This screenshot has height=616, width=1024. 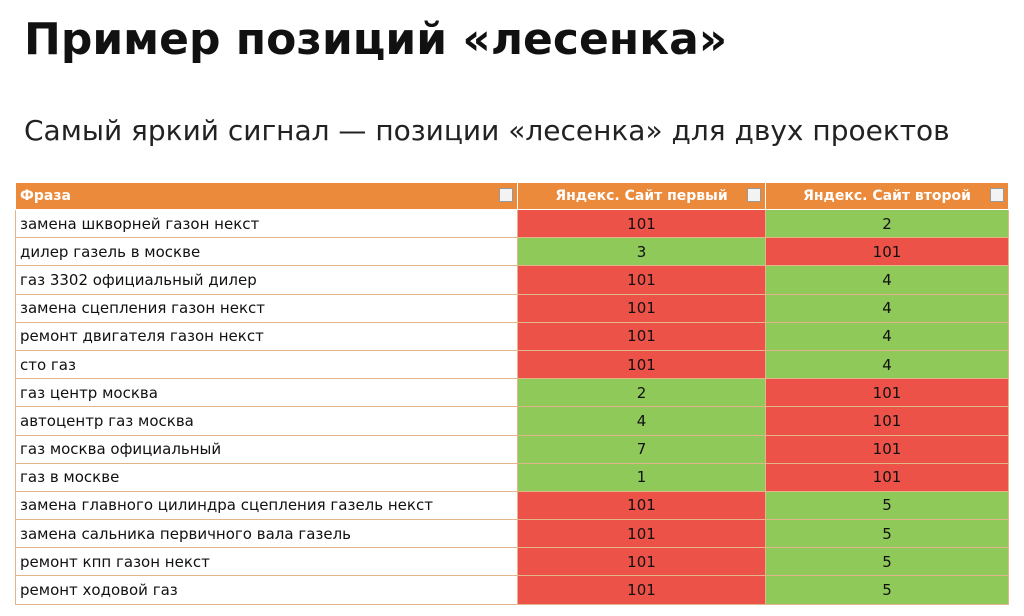 What do you see at coordinates (266, 280) in the screenshot?
I see `phrase-cell: газ 3302 официальный дилер` at bounding box center [266, 280].